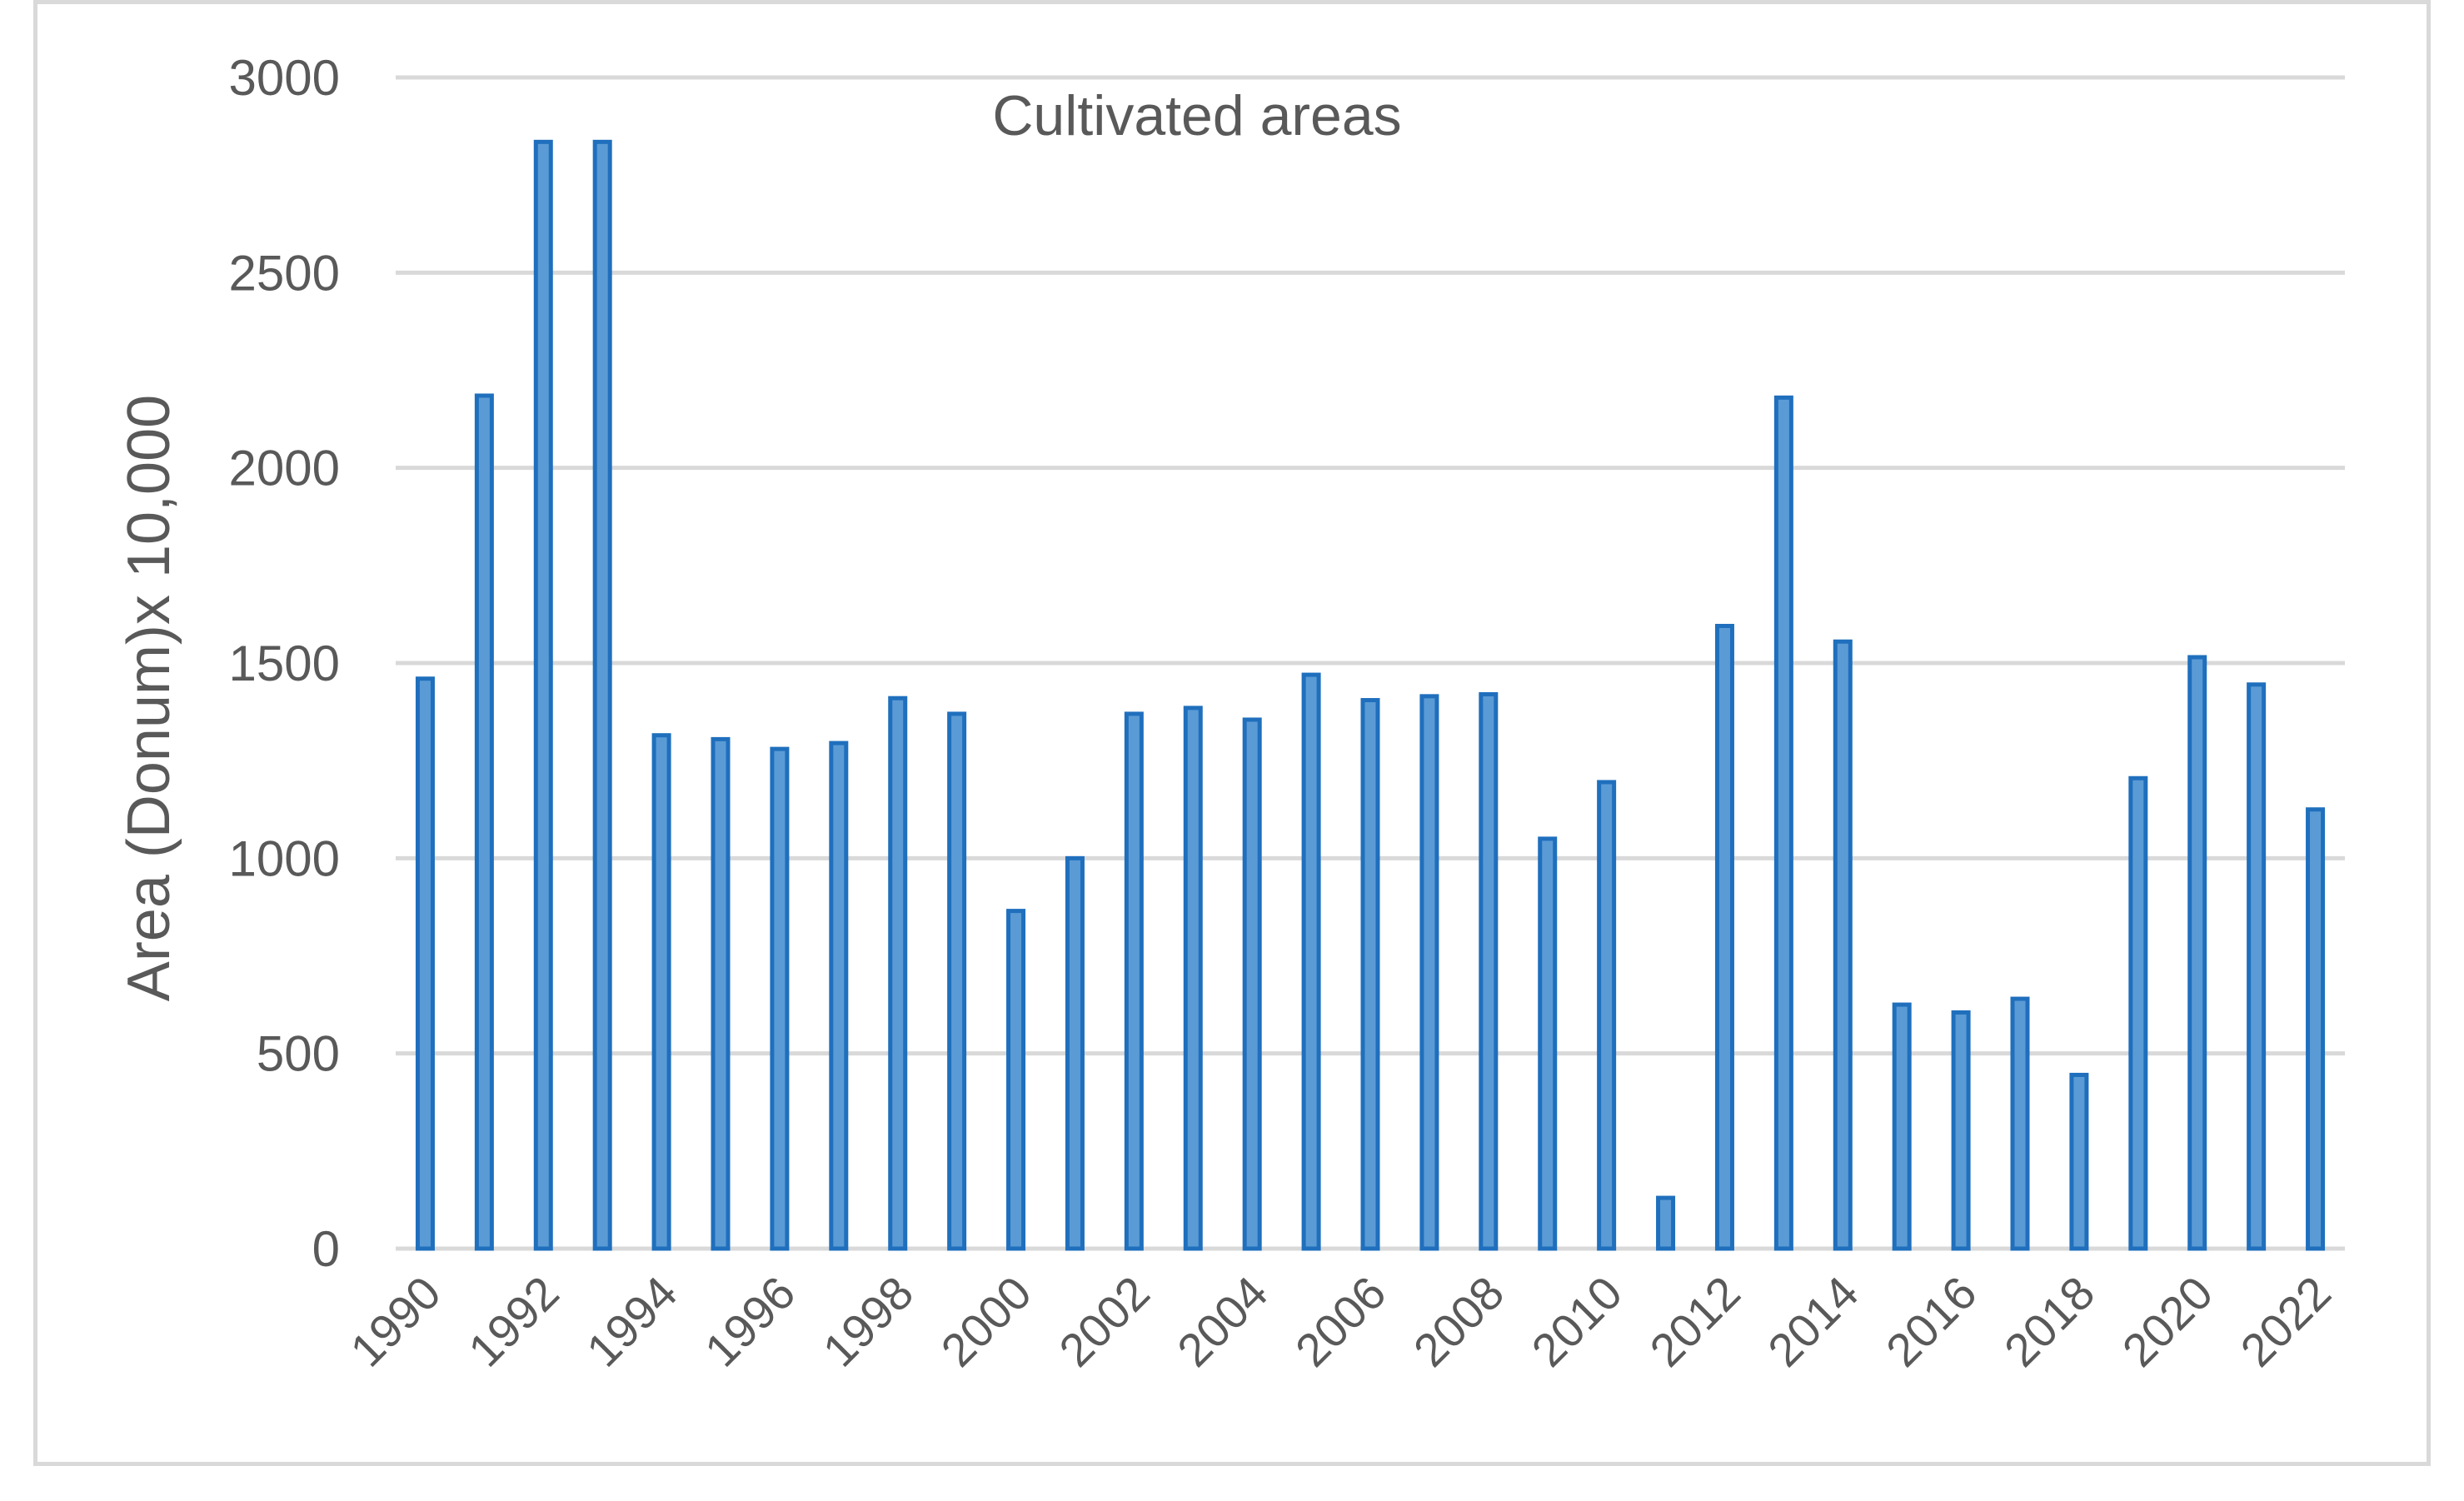  Describe the element at coordinates (898, 973) in the screenshot. I see `bar-1998` at that location.